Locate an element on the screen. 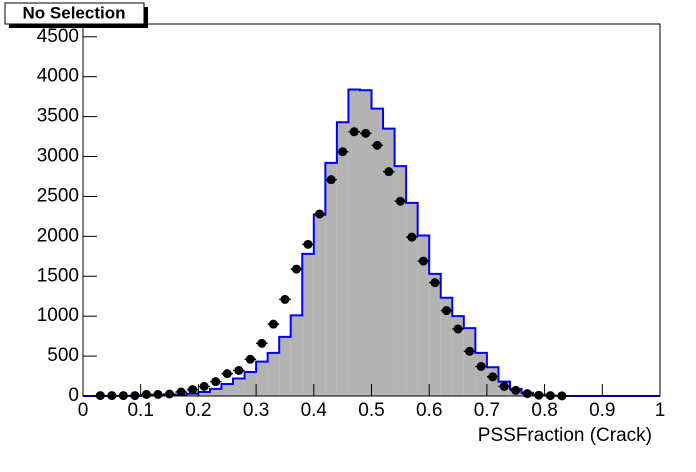  x-tick-label: 0.8 is located at coordinates (544, 410).